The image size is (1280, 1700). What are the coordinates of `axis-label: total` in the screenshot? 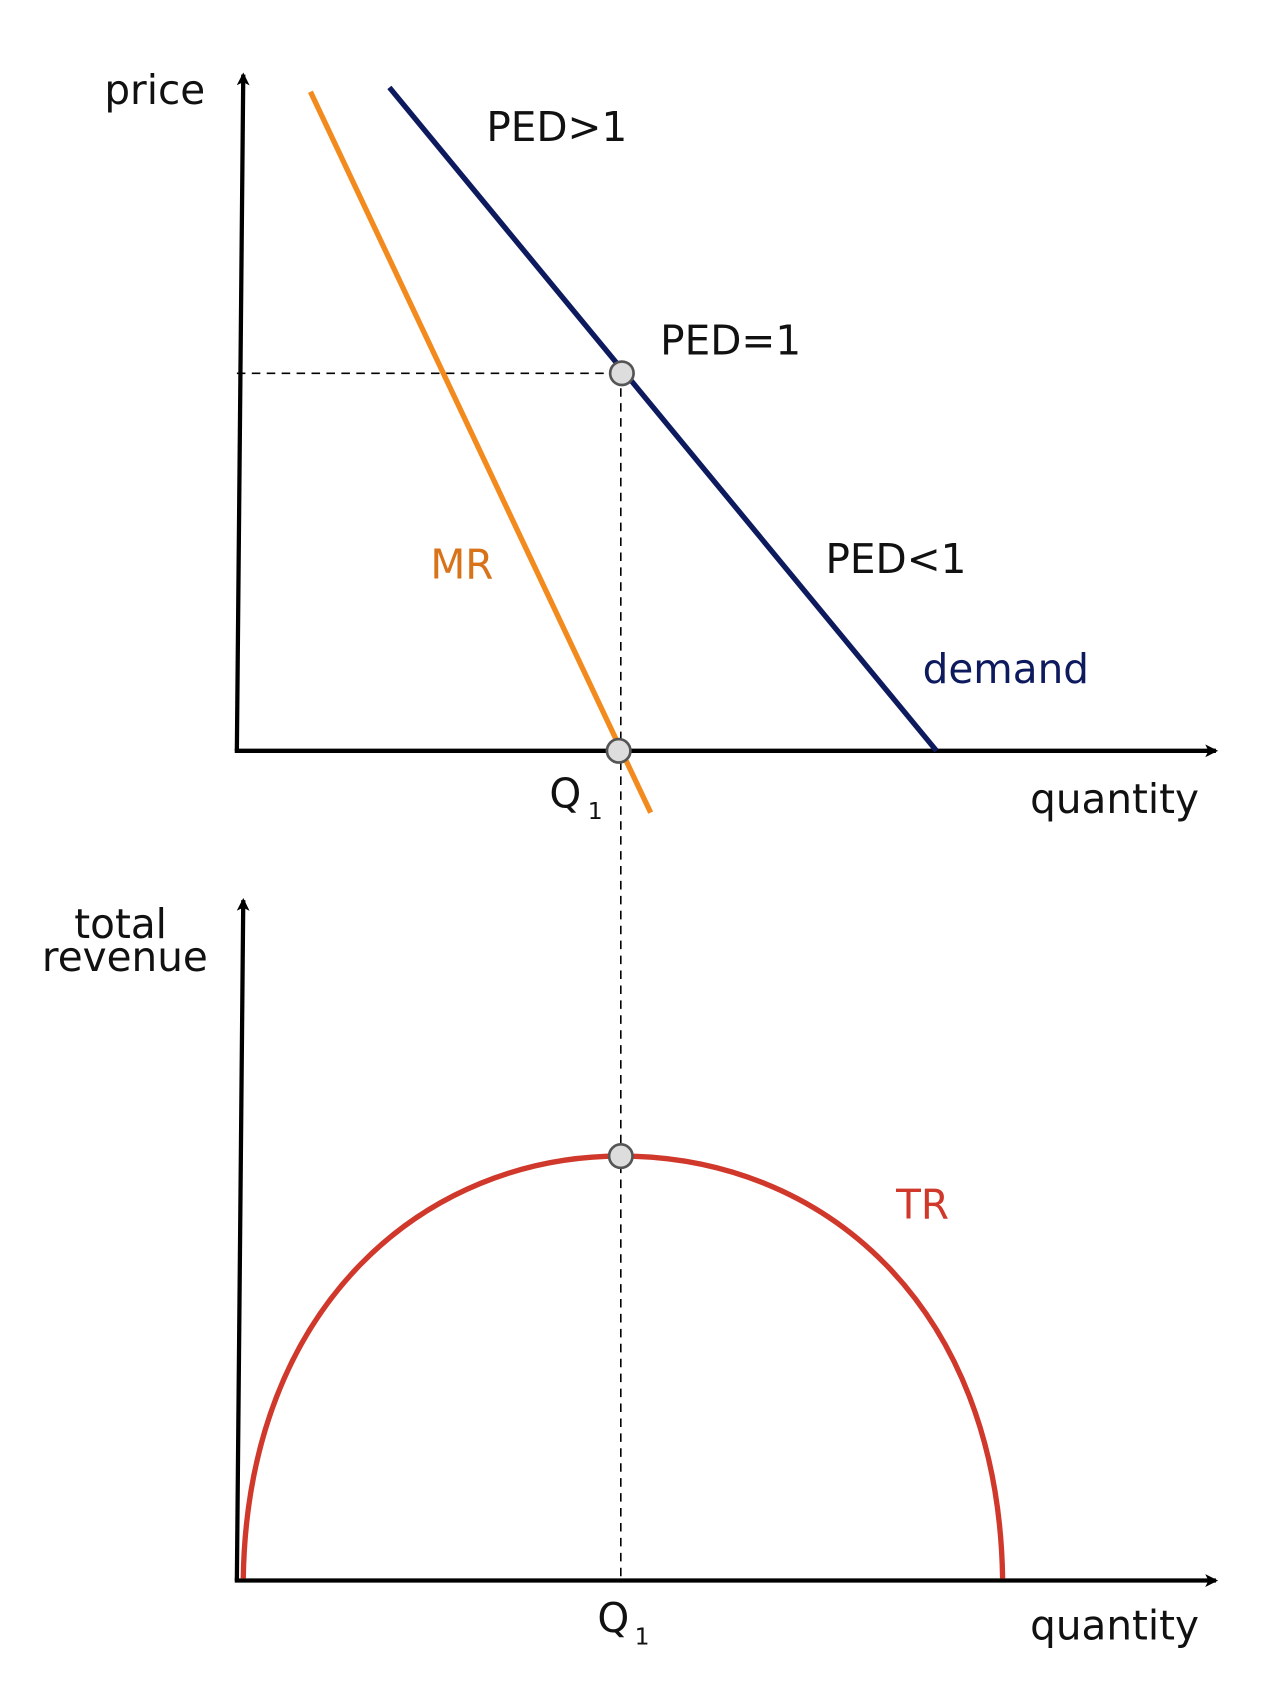 It's located at (120, 924).